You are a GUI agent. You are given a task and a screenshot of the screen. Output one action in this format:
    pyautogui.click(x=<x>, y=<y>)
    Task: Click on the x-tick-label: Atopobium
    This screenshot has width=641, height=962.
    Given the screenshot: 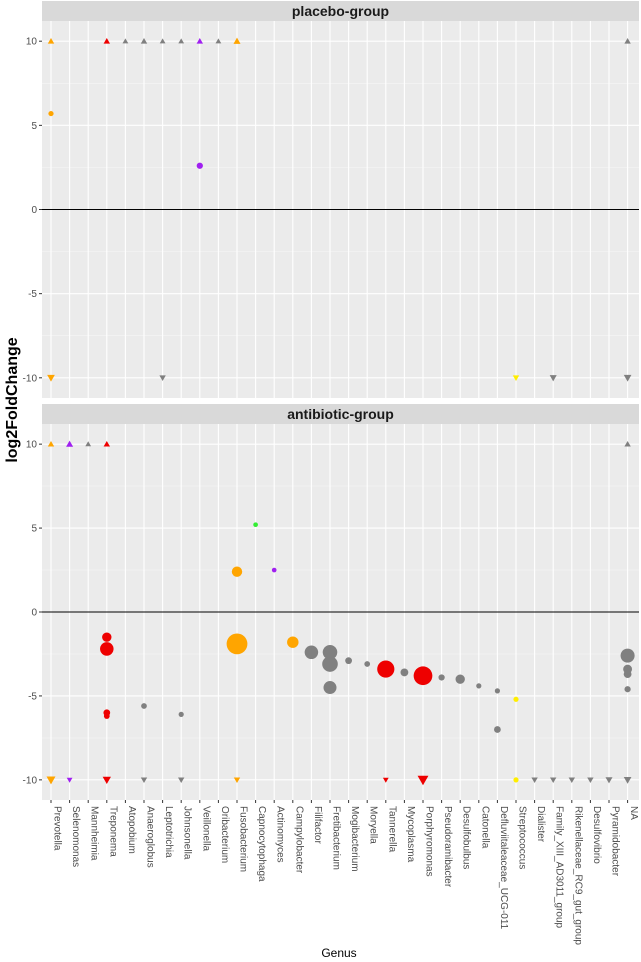 What is the action you would take?
    pyautogui.click(x=131, y=830)
    